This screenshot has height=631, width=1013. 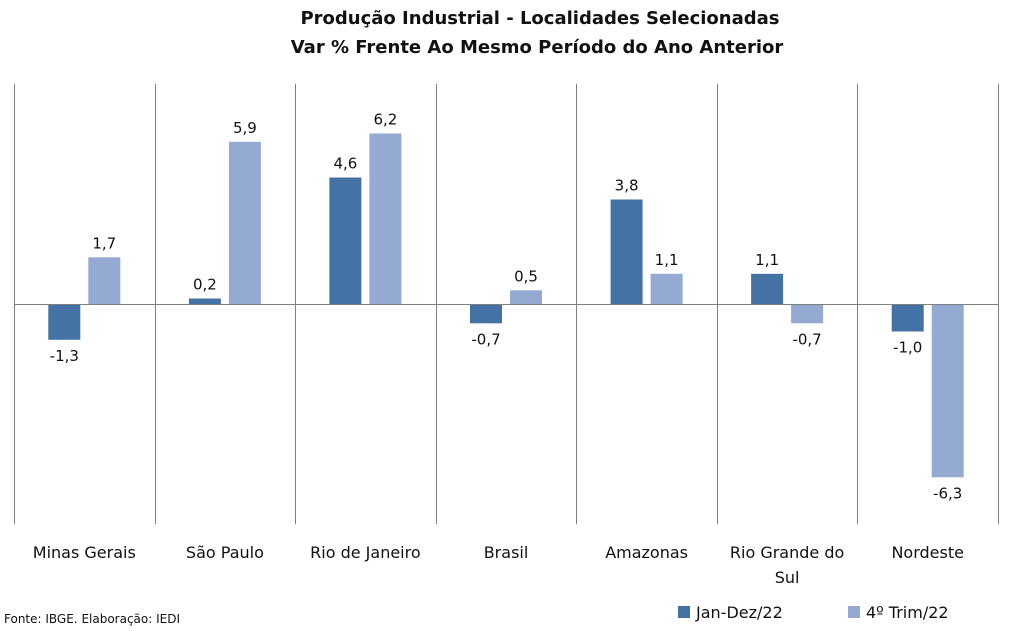 What do you see at coordinates (646, 552) in the screenshot?
I see `category-label: Amazonas` at bounding box center [646, 552].